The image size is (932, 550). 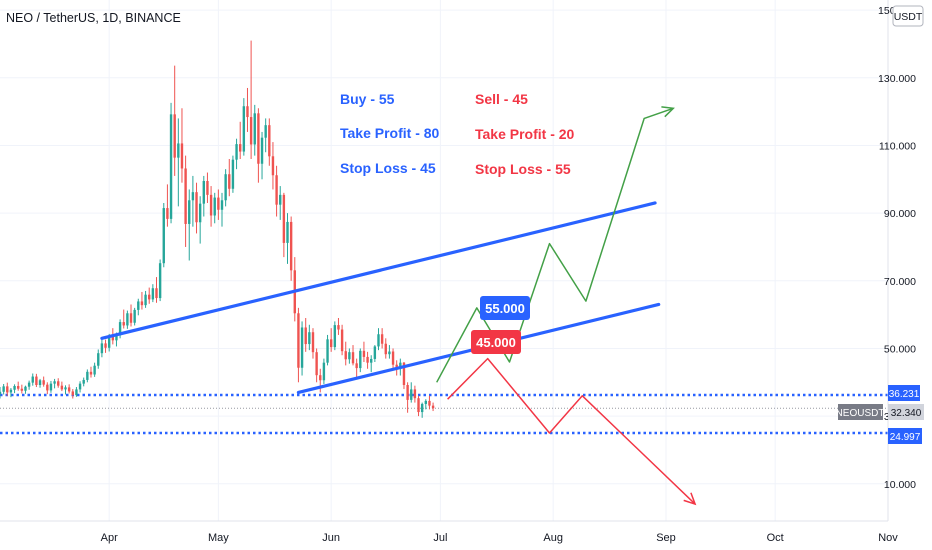 I want to click on x-tick-label: Nov, so click(x=888, y=538).